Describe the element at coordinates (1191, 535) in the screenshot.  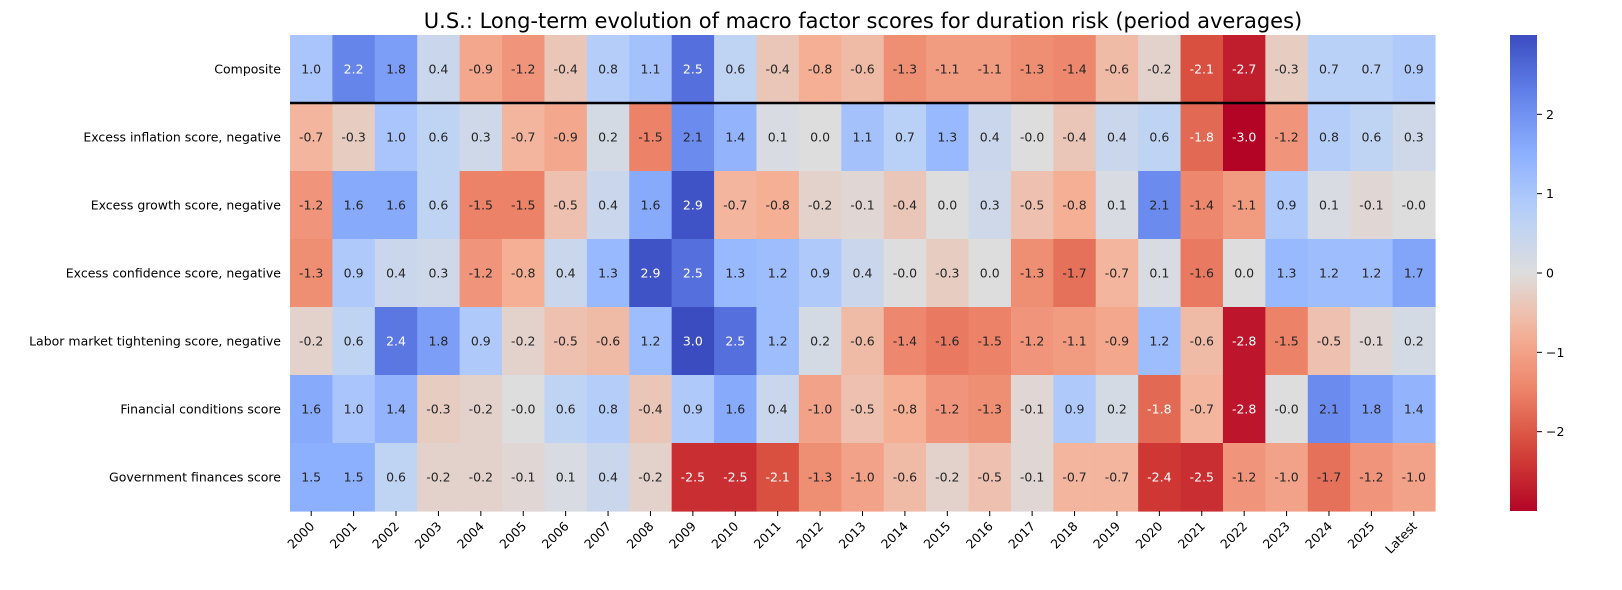
I see `column-label: 2021` at that location.